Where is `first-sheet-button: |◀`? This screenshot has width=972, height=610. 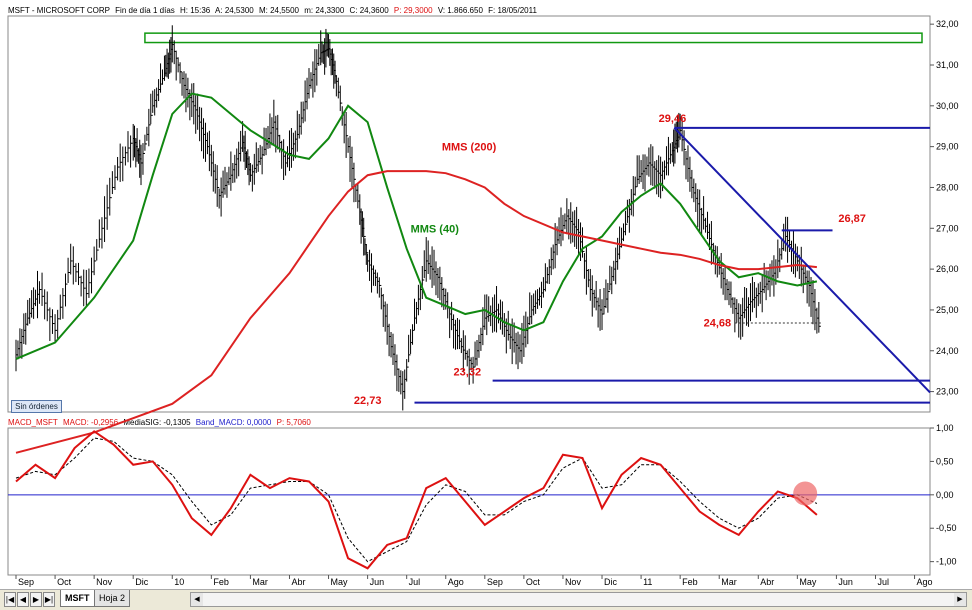
first-sheet-button: |◀ is located at coordinates (10, 599).